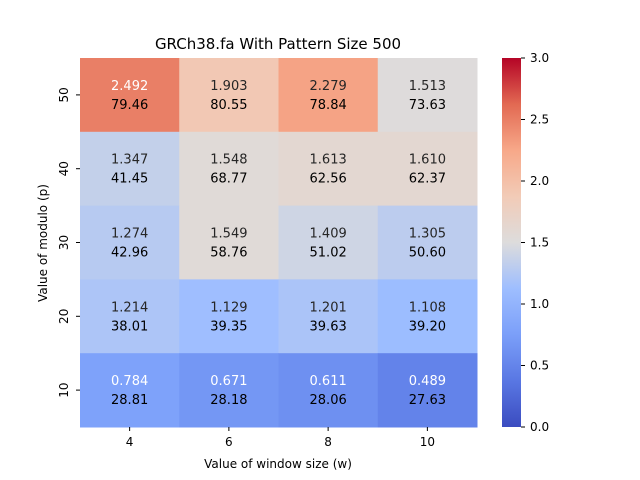 The height and width of the screenshot is (480, 640). Describe the element at coordinates (328, 179) in the screenshot. I see `cell-secondary-label: 62.56` at that location.